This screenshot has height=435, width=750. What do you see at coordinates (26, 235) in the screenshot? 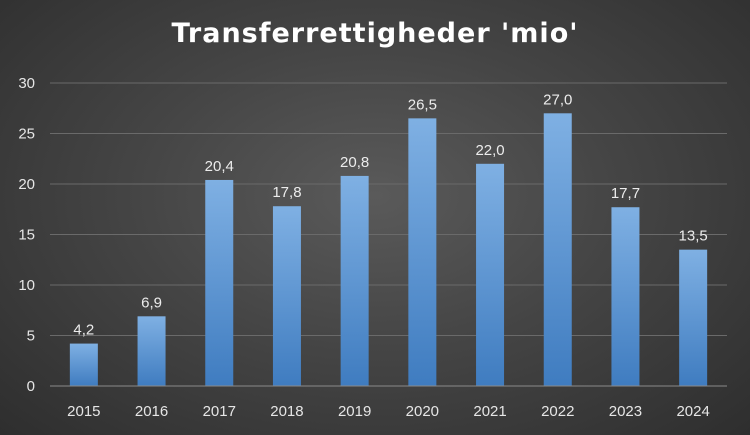
I see `y-tick-label: 15` at bounding box center [26, 235].